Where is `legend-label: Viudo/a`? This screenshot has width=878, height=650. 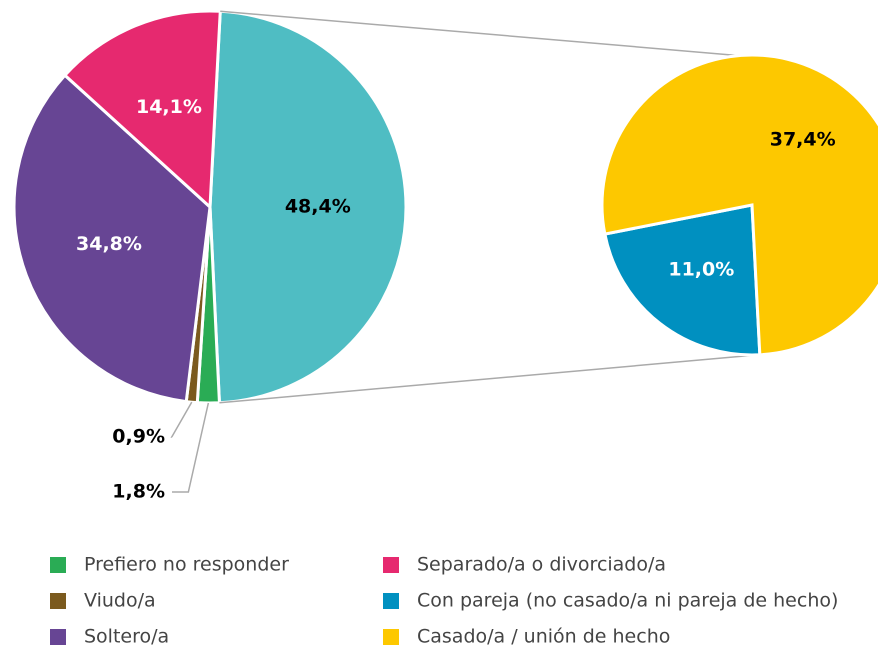
legend-label: Viudo/a is located at coordinates (120, 601).